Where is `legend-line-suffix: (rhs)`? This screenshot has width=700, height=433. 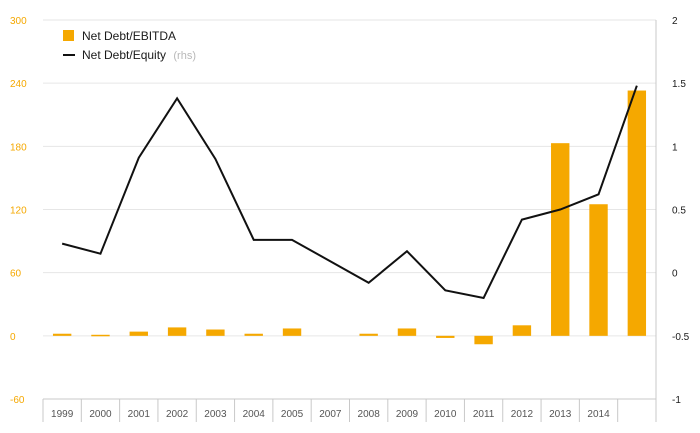
legend-line-suffix: (rhs) is located at coordinates (184, 56).